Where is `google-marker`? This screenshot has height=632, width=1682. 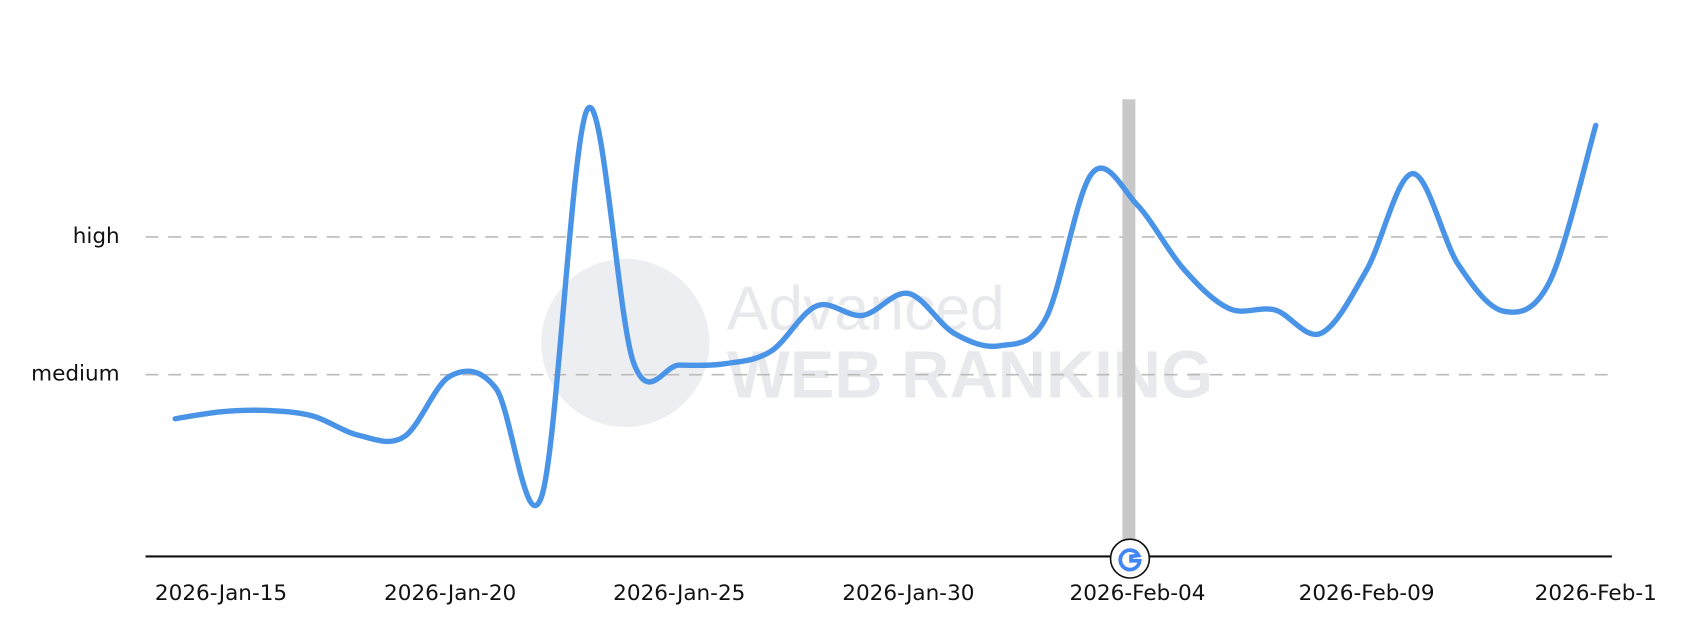
google-marker is located at coordinates (1130, 558).